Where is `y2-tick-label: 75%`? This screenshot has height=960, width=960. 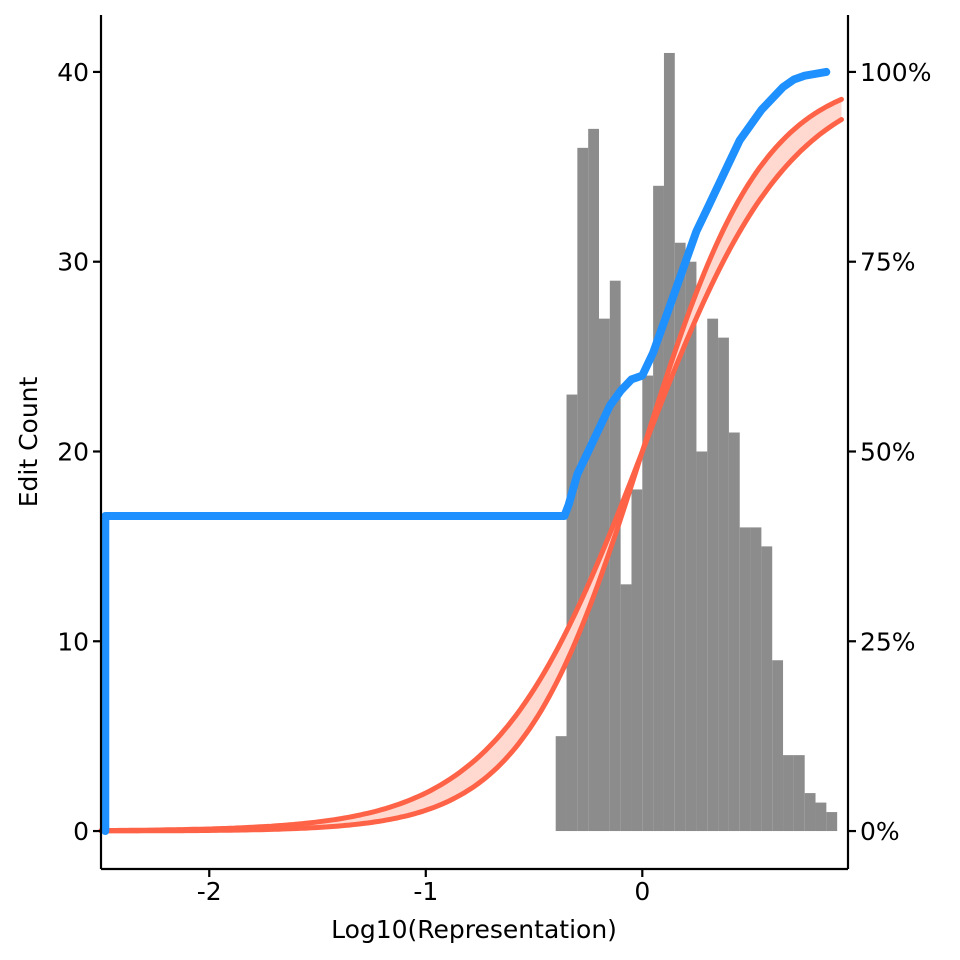 y2-tick-label: 75% is located at coordinates (888, 262).